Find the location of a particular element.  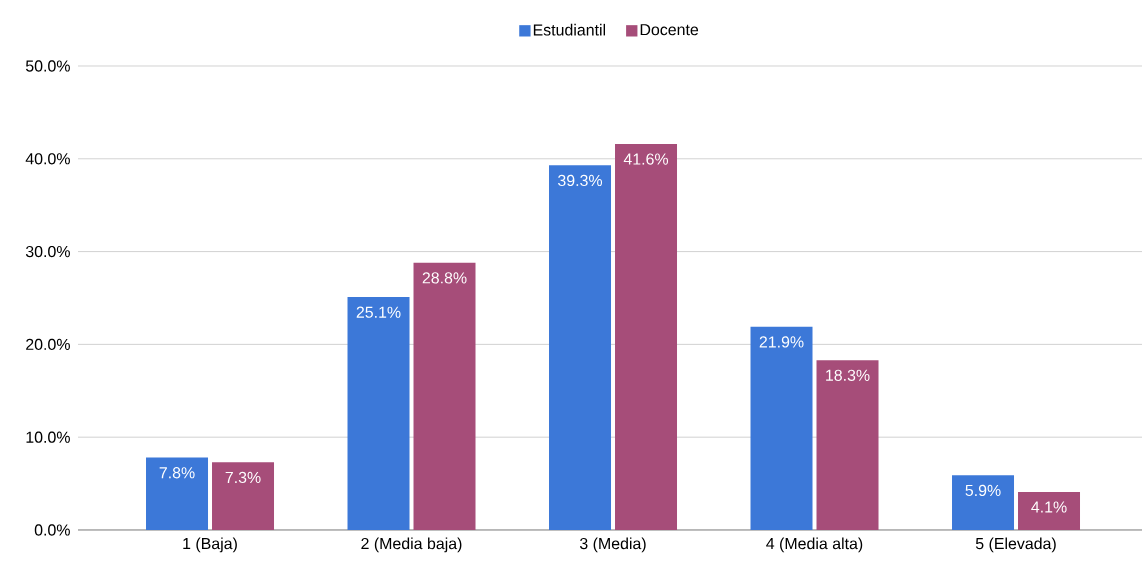

data-label: 41.6% is located at coordinates (646, 159).